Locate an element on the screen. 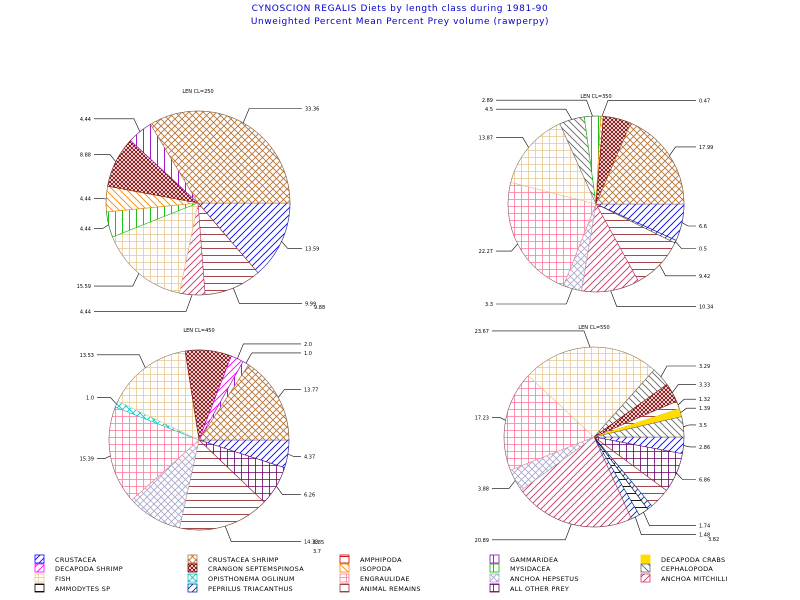 This screenshot has width=800, height=600. slice-value-label: 0.5 is located at coordinates (703, 250).